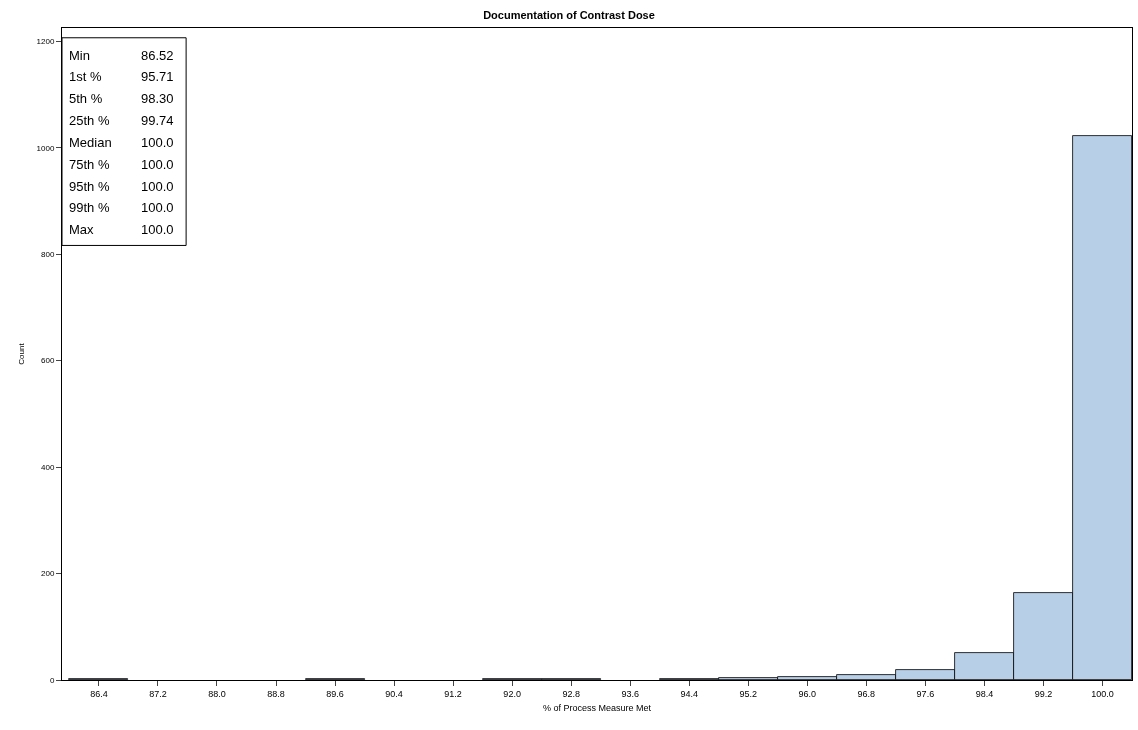 The width and height of the screenshot is (1138, 730). I want to click on y-tick-label: 1200, so click(45, 42).